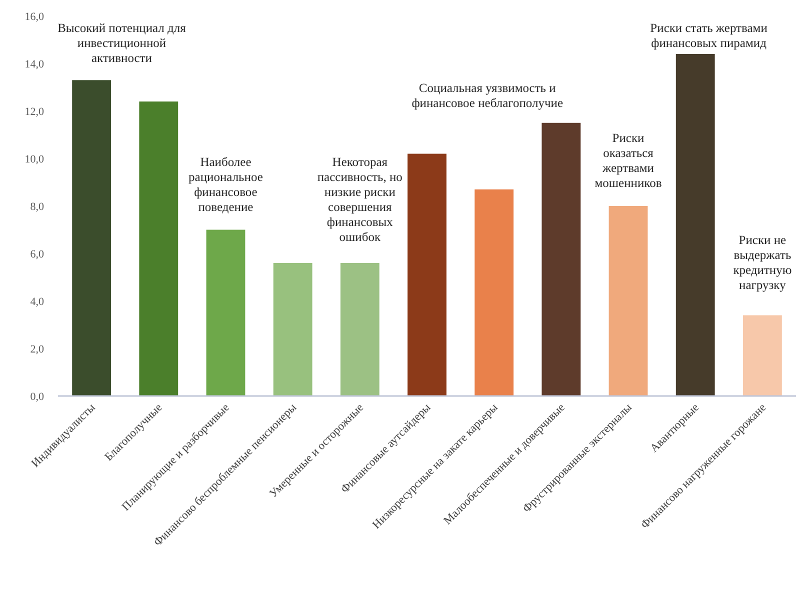  Describe the element at coordinates (37, 302) in the screenshot. I see `y-tick-label: 4,0` at that location.